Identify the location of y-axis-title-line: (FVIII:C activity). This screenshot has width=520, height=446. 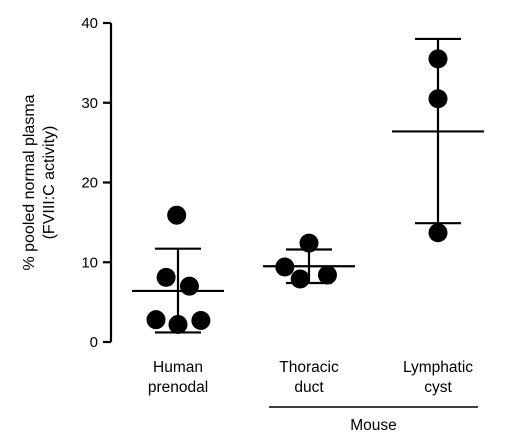
(49, 183).